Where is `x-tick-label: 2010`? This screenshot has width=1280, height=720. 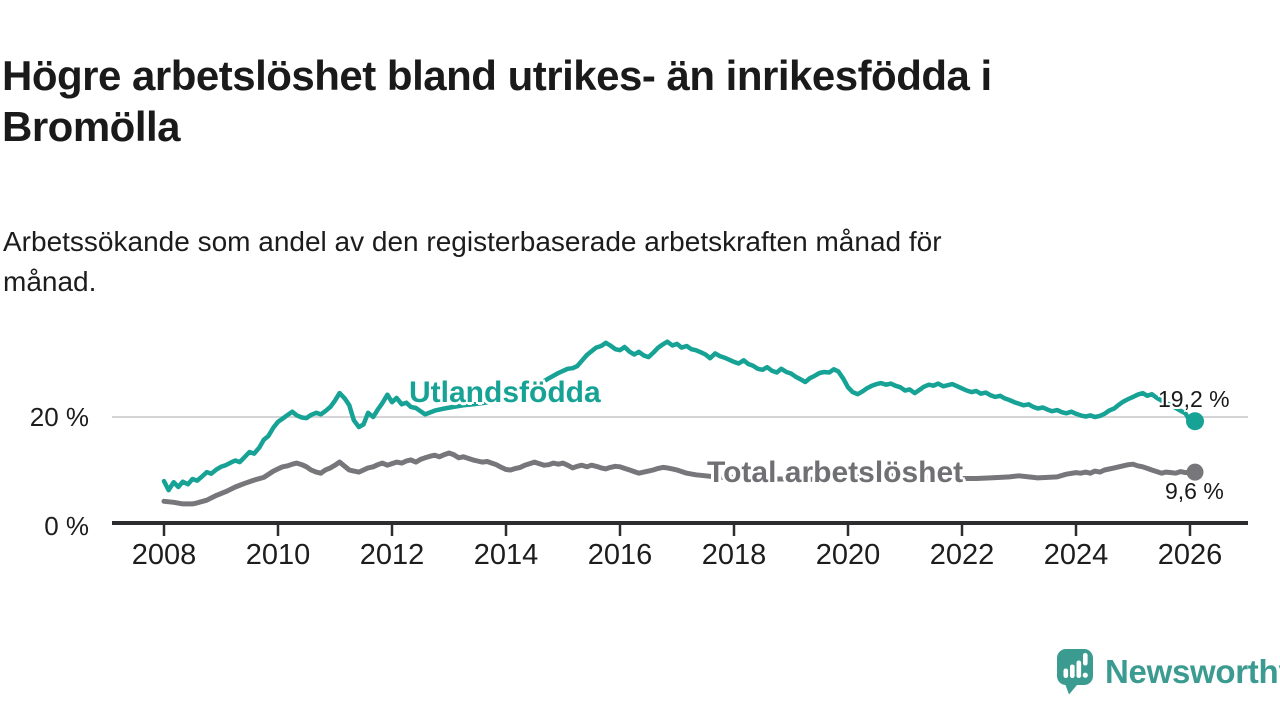 x-tick-label: 2010 is located at coordinates (278, 555).